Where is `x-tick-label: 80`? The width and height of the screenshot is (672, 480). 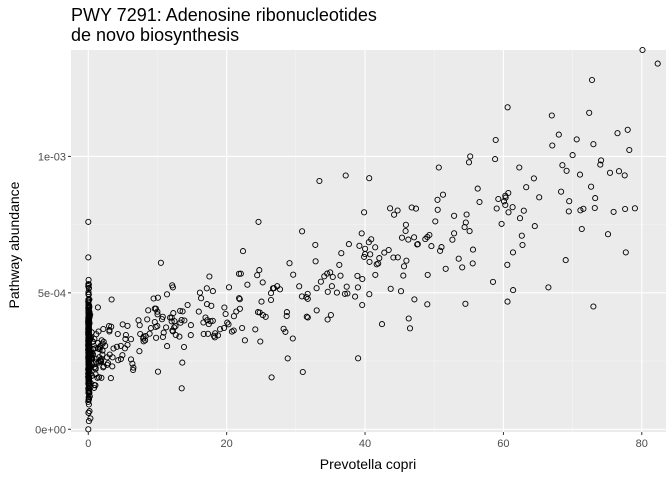
x-tick-label: 80 is located at coordinates (642, 444).